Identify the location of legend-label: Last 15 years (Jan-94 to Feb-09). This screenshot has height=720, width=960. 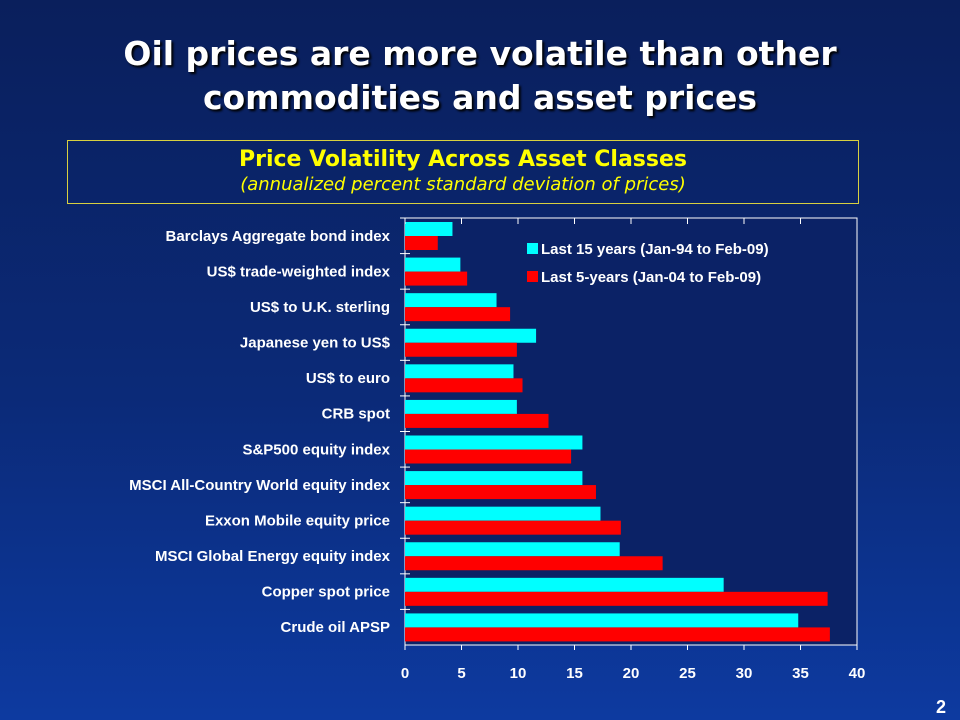
(655, 249).